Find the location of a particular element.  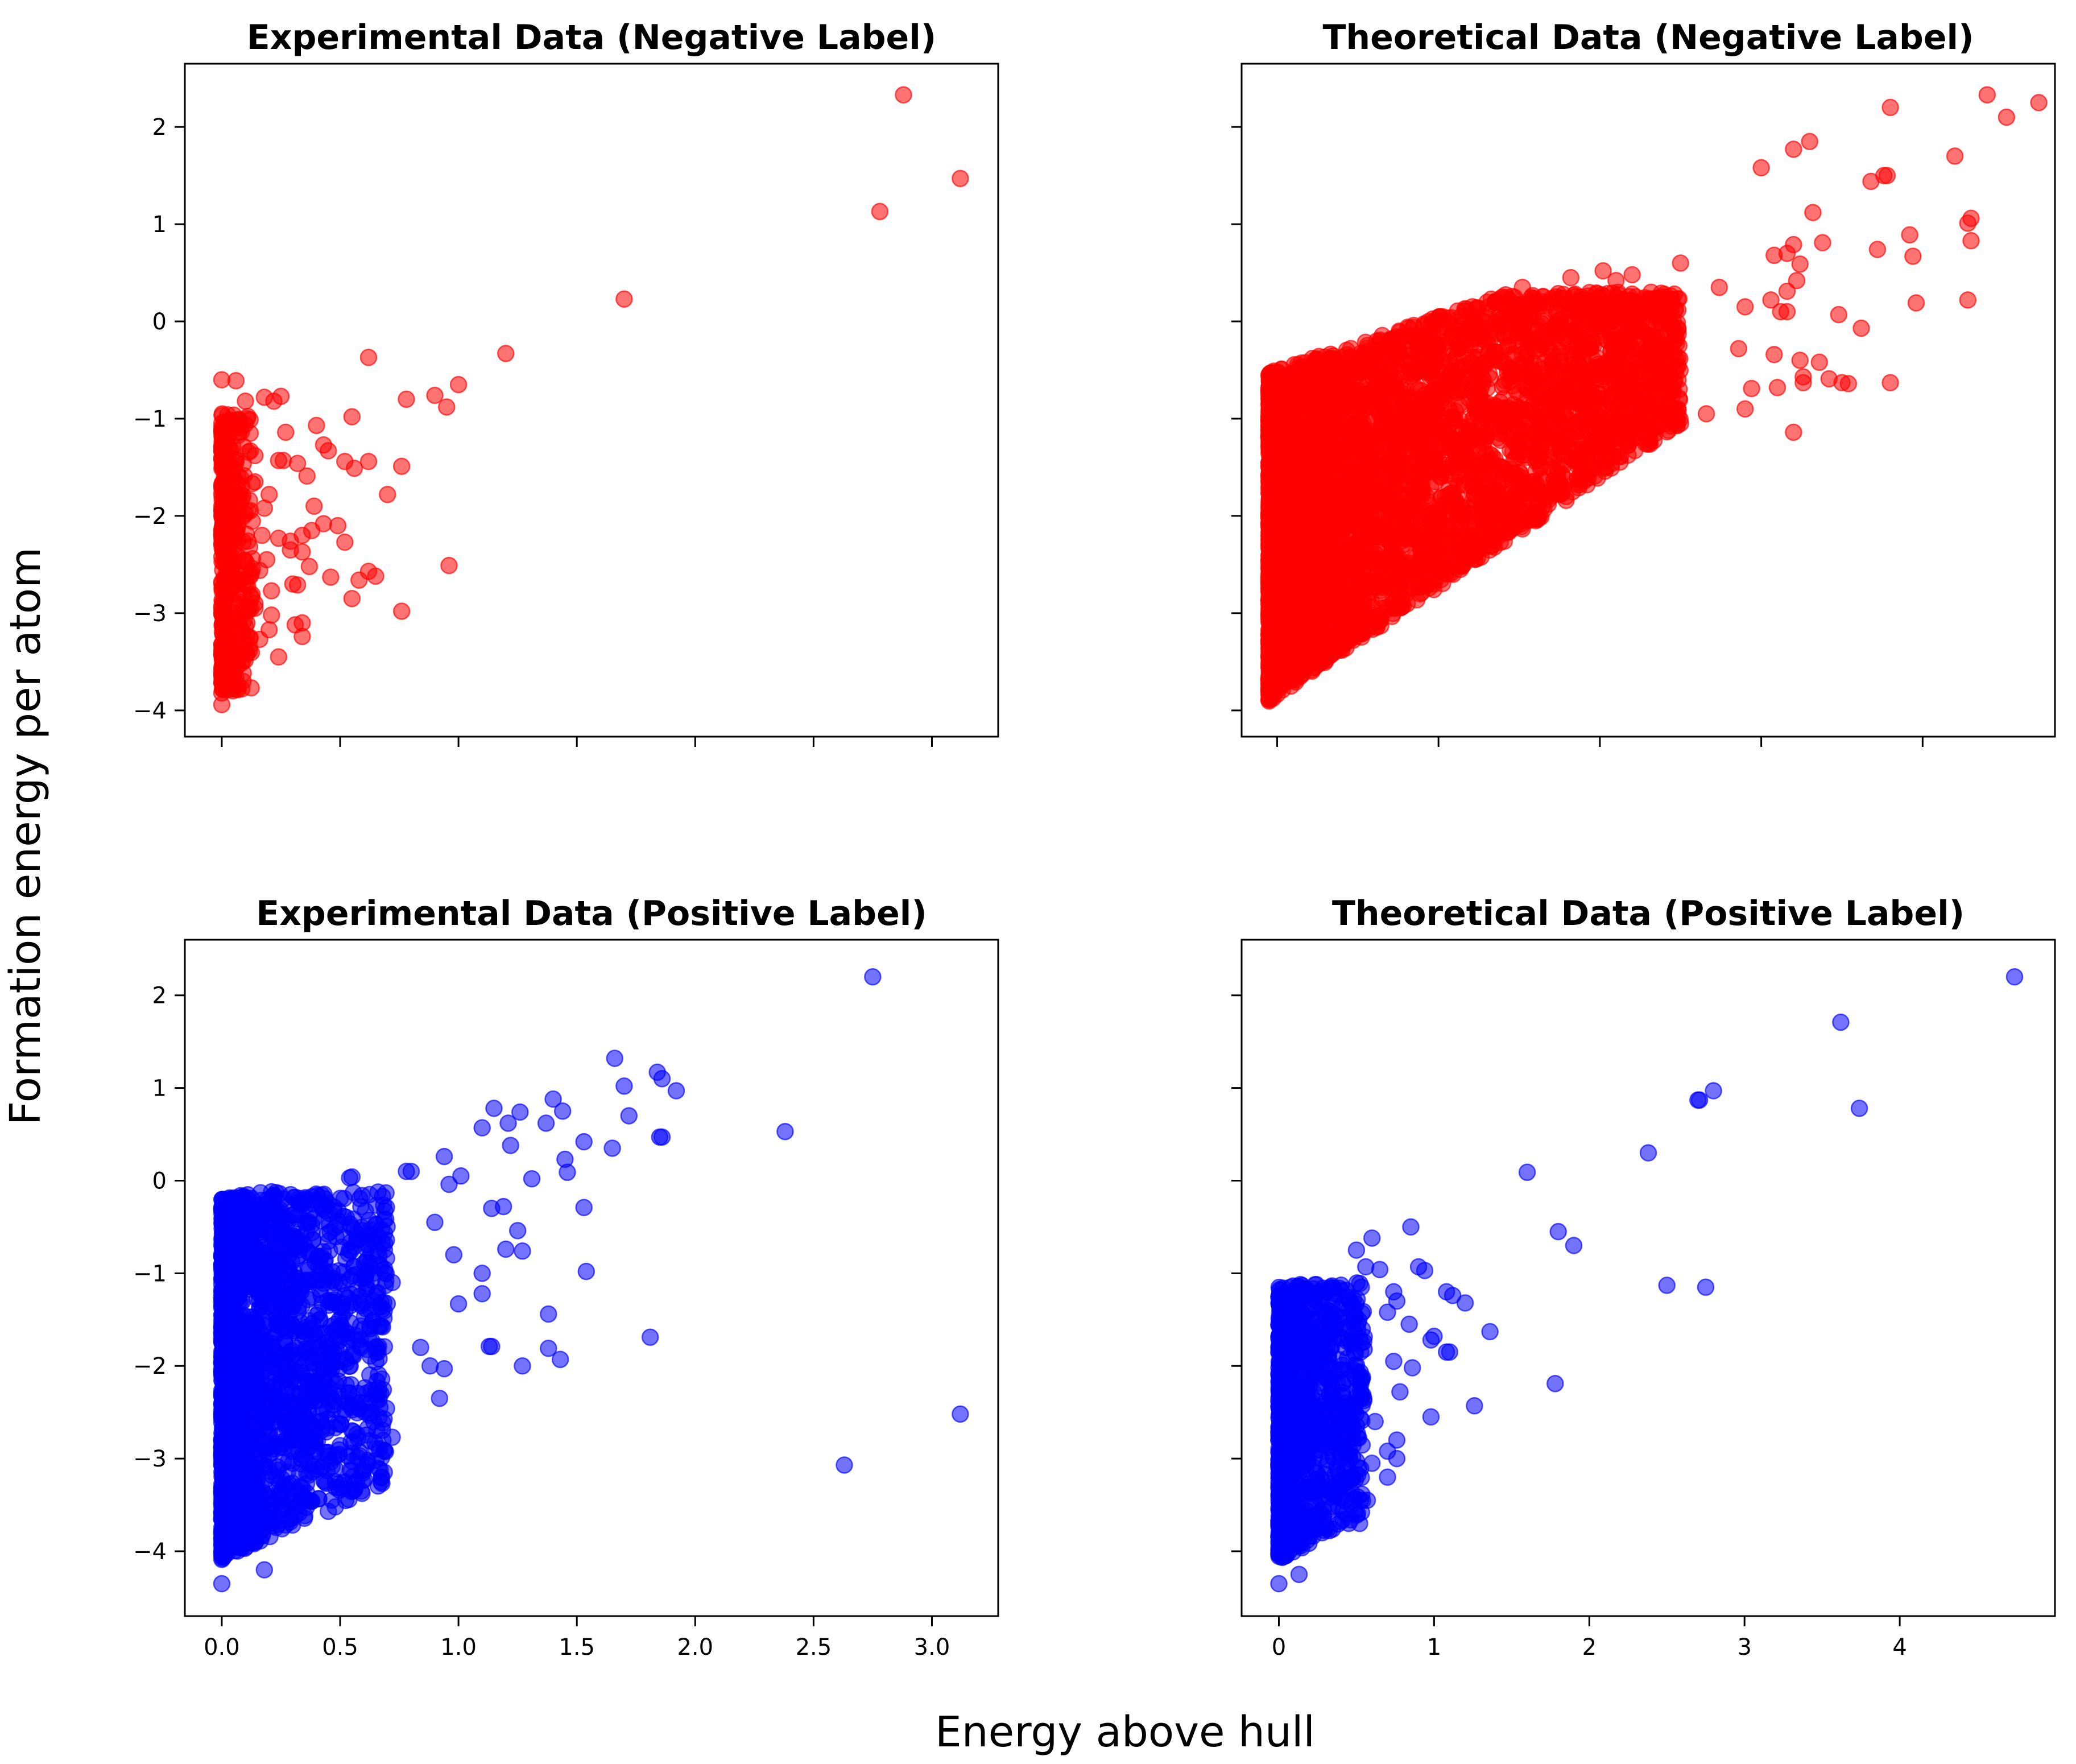

y-tick-label: 1 is located at coordinates (159, 225).